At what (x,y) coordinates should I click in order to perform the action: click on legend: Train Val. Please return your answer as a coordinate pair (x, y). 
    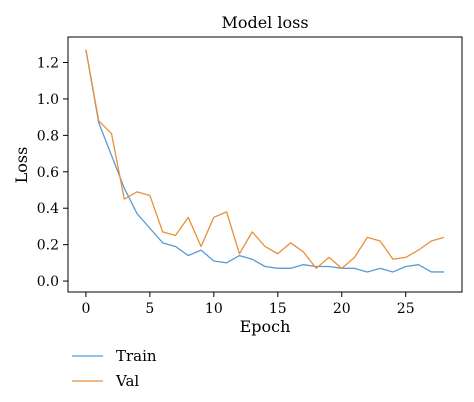
    Looking at the image, I should click on (114, 368).